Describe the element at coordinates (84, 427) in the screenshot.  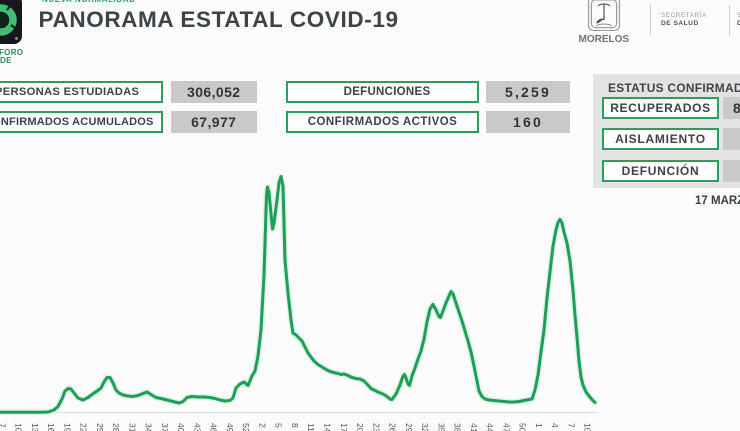
I see `svg-text: 22` at that location.